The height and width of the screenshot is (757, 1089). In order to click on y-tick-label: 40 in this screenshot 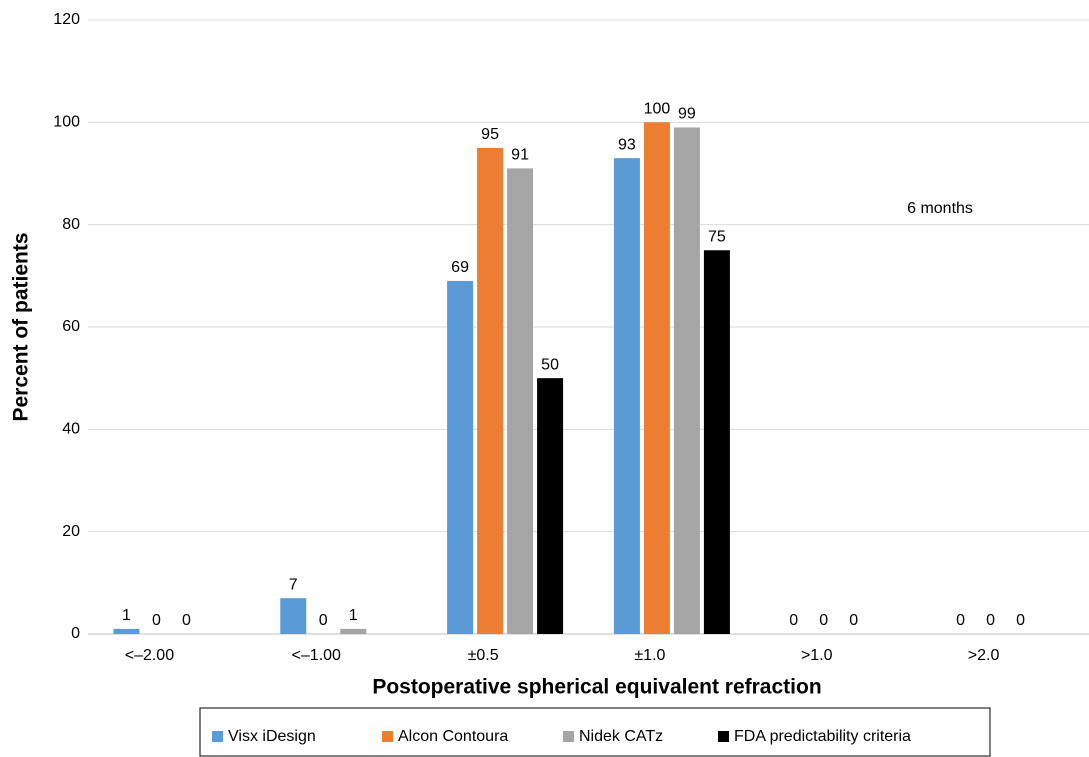, I will do `click(71, 429)`.